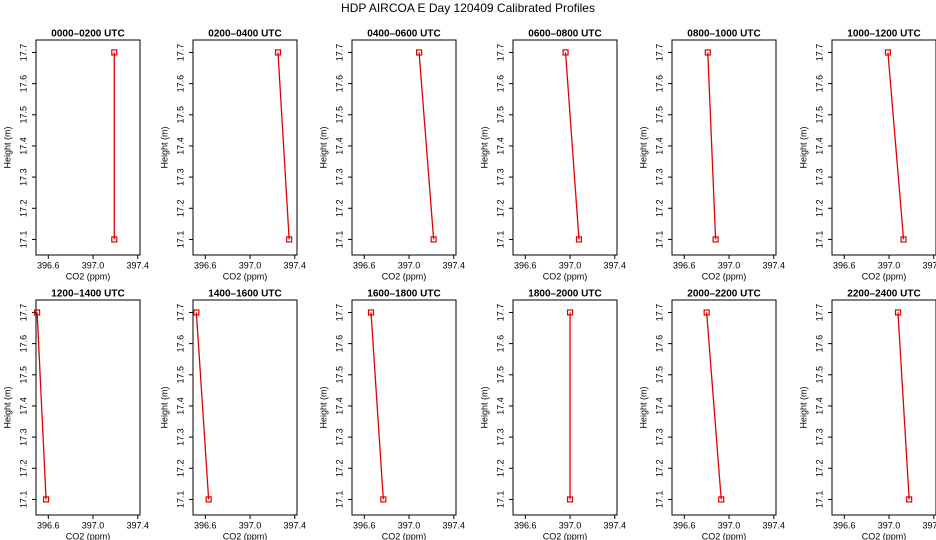 This screenshot has height=540, width=936. What do you see at coordinates (244, 294) in the screenshot?
I see `panel-title: 1400–1600 UTC` at bounding box center [244, 294].